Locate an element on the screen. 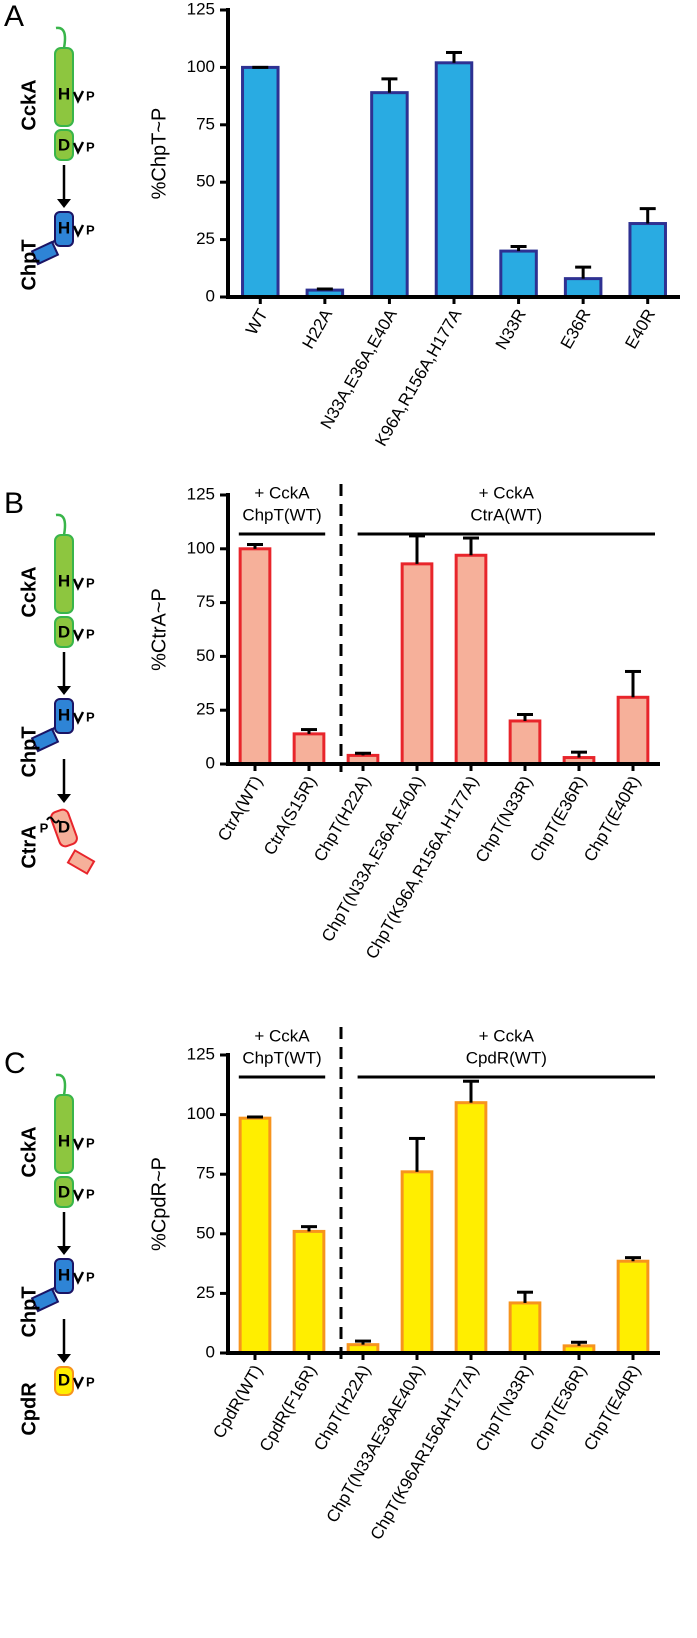 The width and height of the screenshot is (697, 1638). x-tick-label: E36R is located at coordinates (576, 329).